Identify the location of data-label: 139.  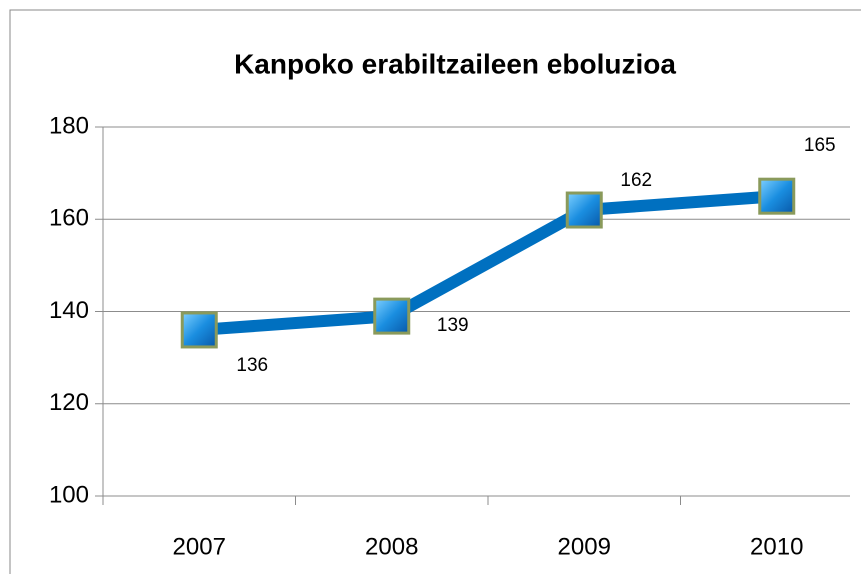
(453, 325).